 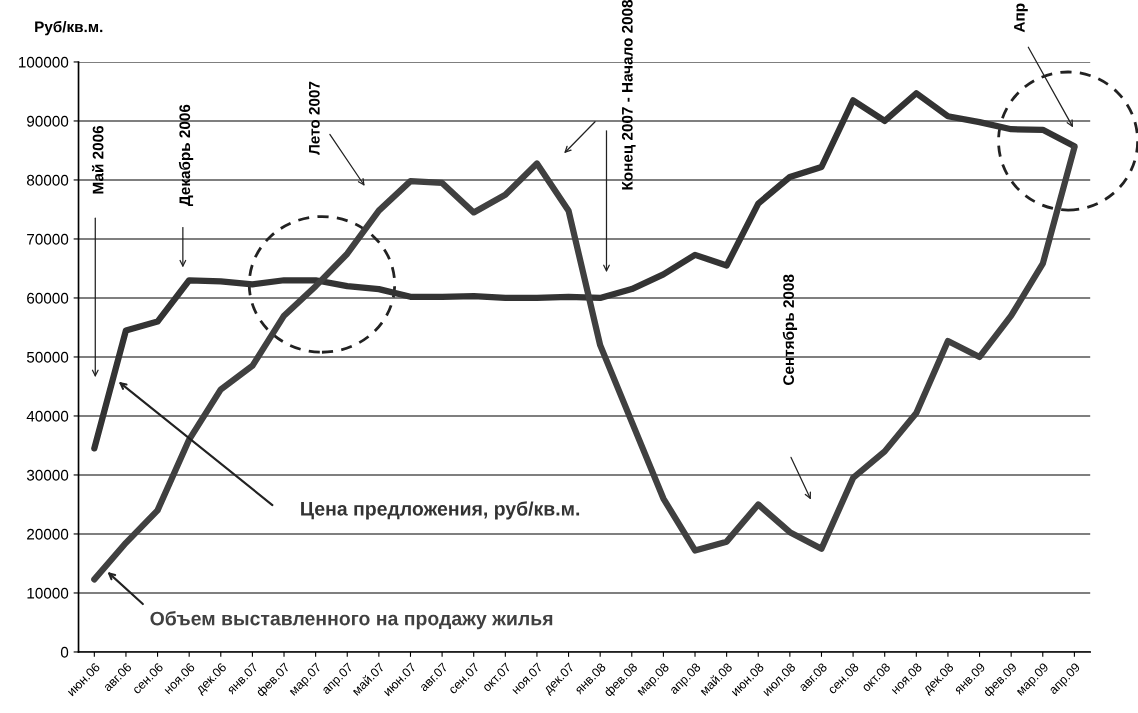 I want to click on y-tick-label: 20000, so click(x=48, y=534).